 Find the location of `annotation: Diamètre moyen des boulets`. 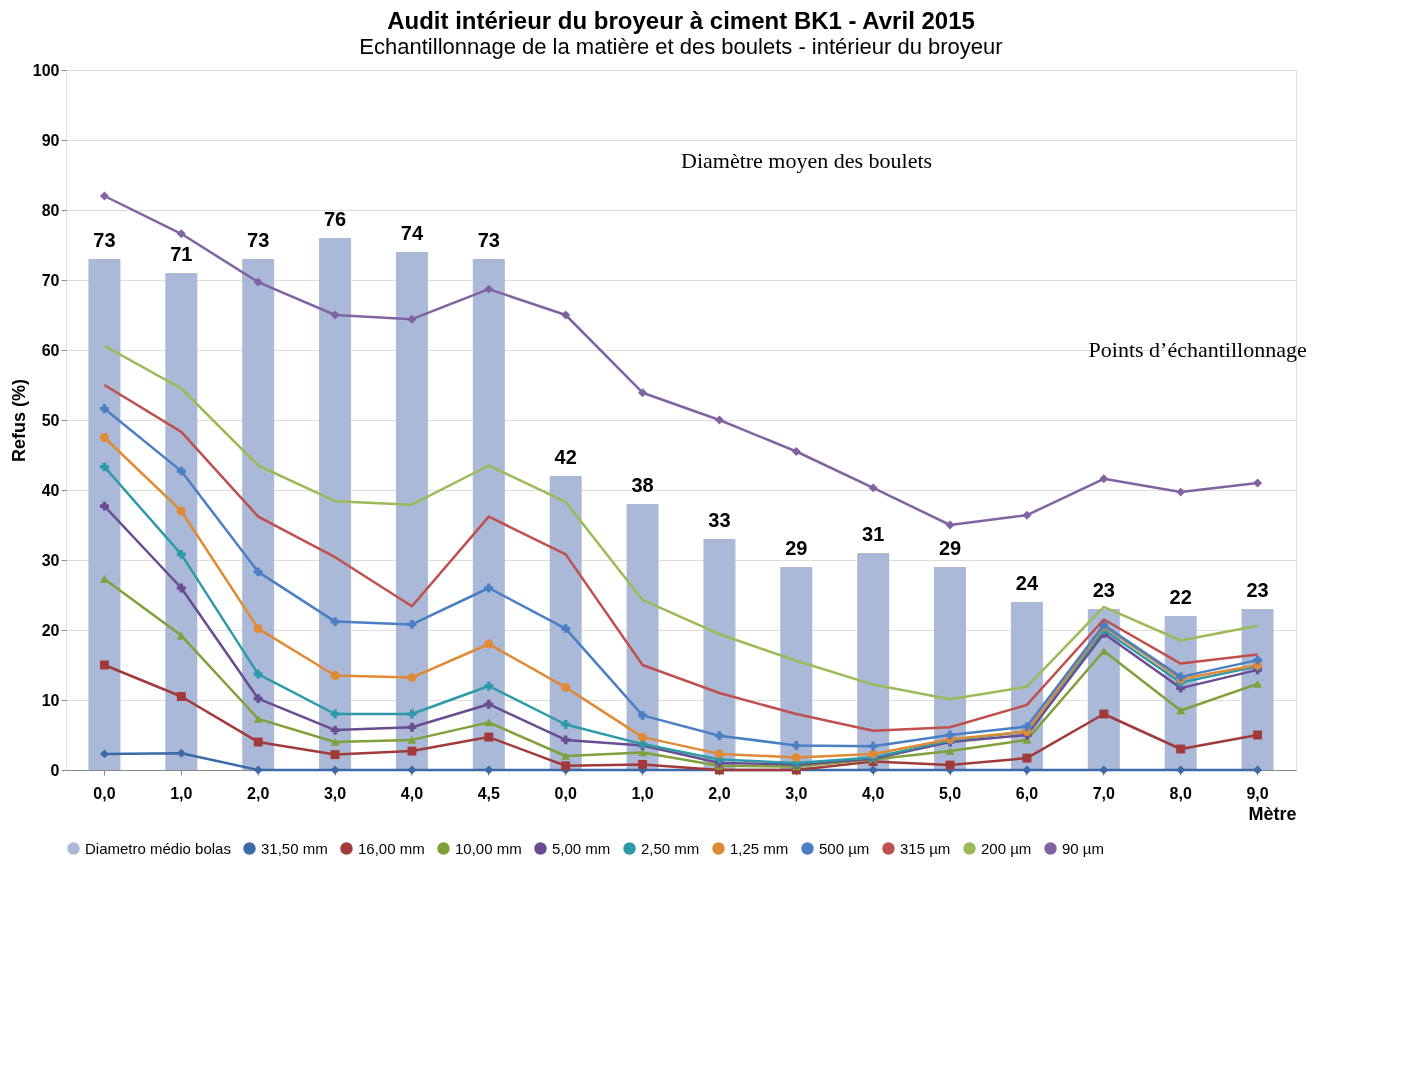

annotation: Diamètre moyen des boulets is located at coordinates (807, 160).